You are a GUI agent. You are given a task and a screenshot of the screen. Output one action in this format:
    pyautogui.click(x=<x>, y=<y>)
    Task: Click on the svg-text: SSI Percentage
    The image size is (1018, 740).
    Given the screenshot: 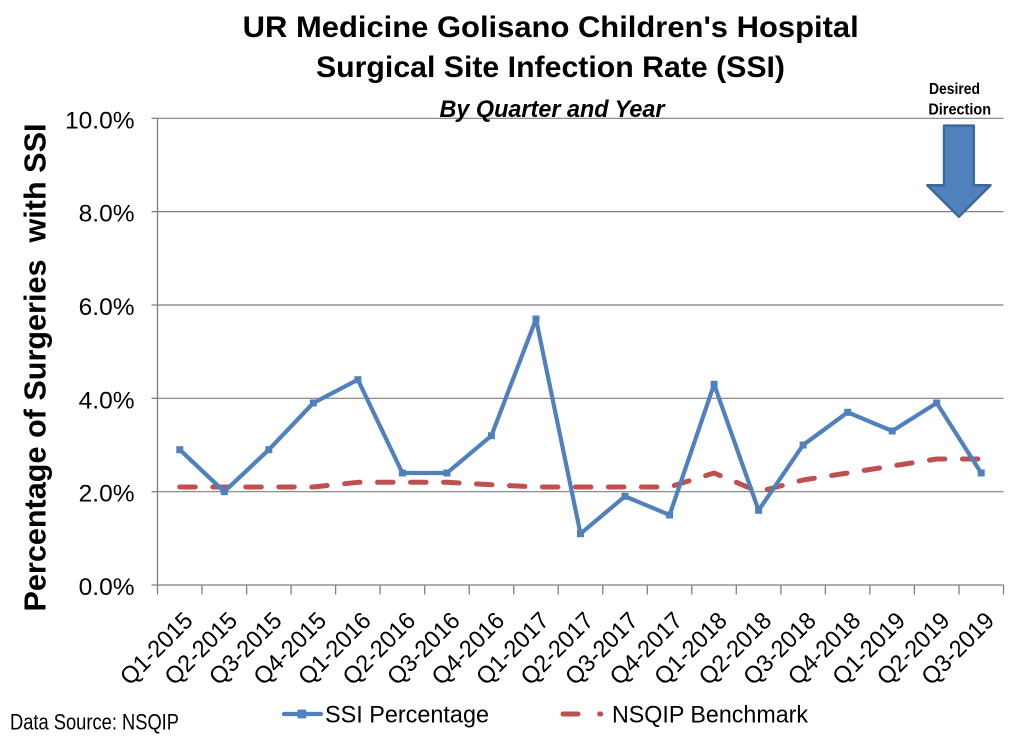 What is the action you would take?
    pyautogui.click(x=407, y=714)
    